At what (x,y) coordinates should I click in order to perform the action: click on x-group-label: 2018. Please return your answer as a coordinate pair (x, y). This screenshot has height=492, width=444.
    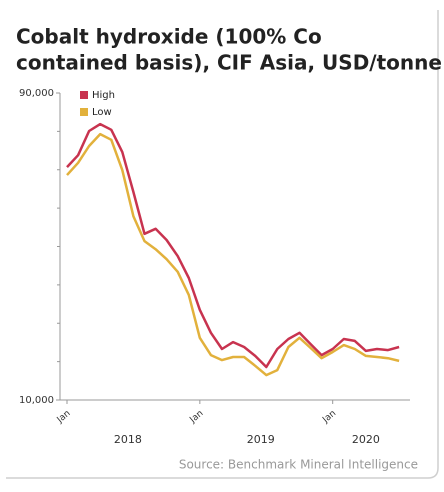
    Looking at the image, I should click on (128, 439).